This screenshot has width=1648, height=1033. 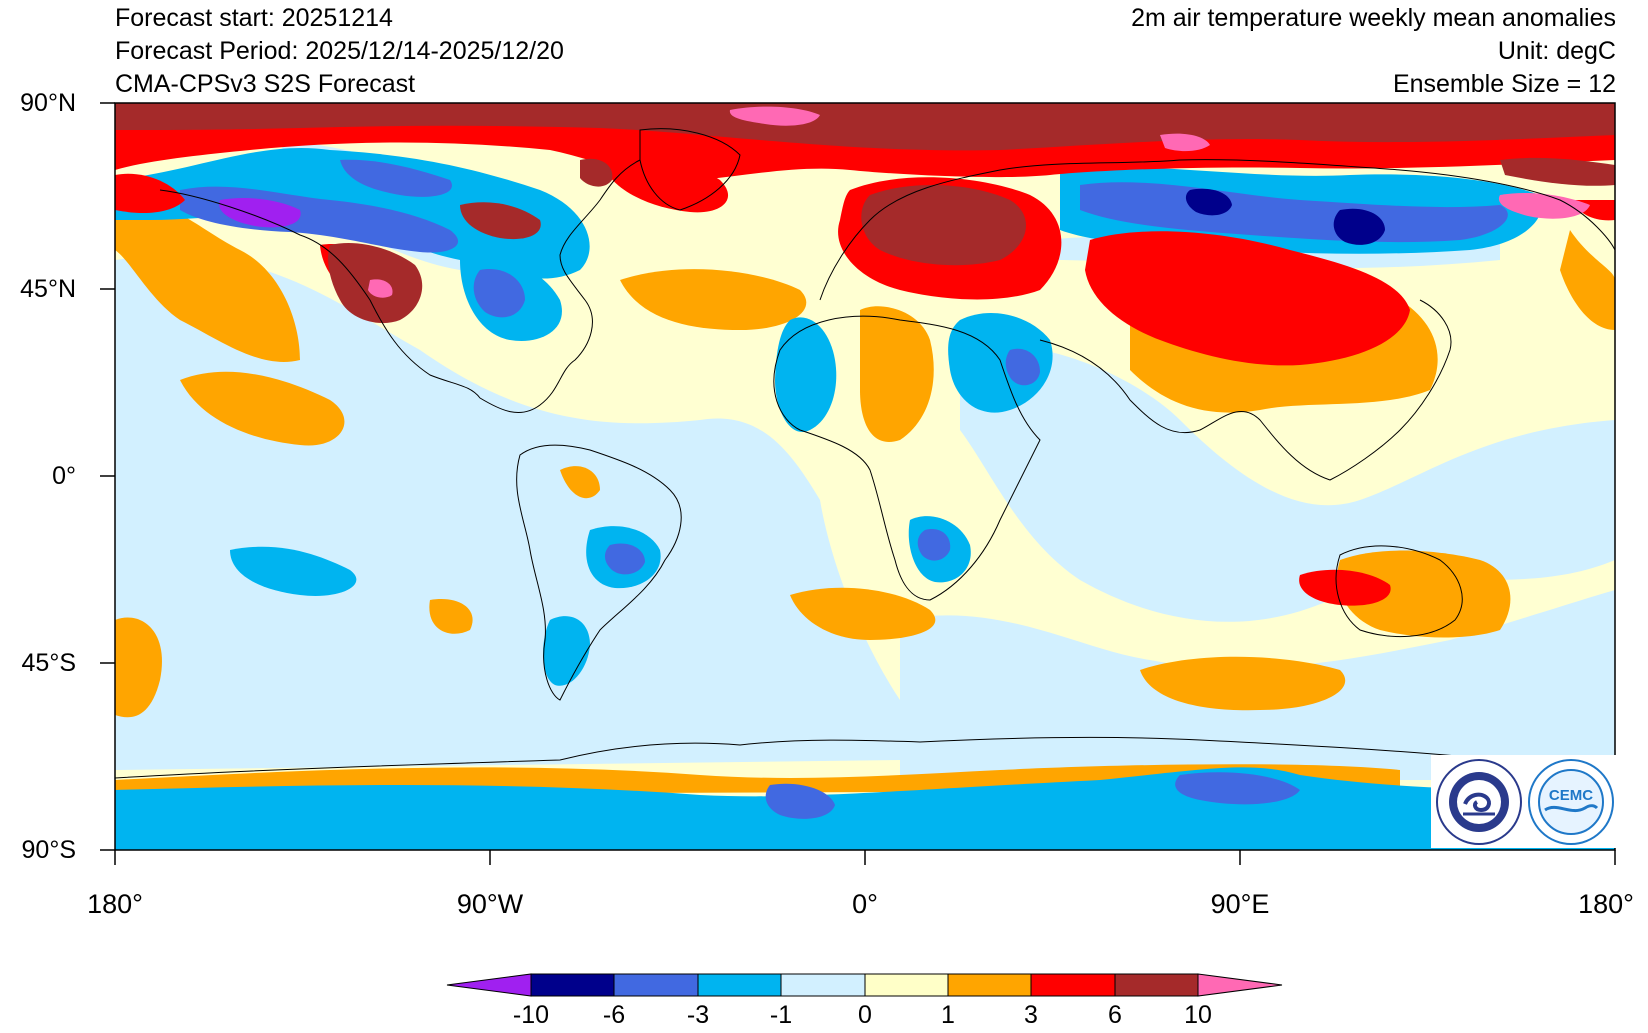 I want to click on variable-title: 2m air temperature weekly mean anomalies, so click(x=1373, y=18).